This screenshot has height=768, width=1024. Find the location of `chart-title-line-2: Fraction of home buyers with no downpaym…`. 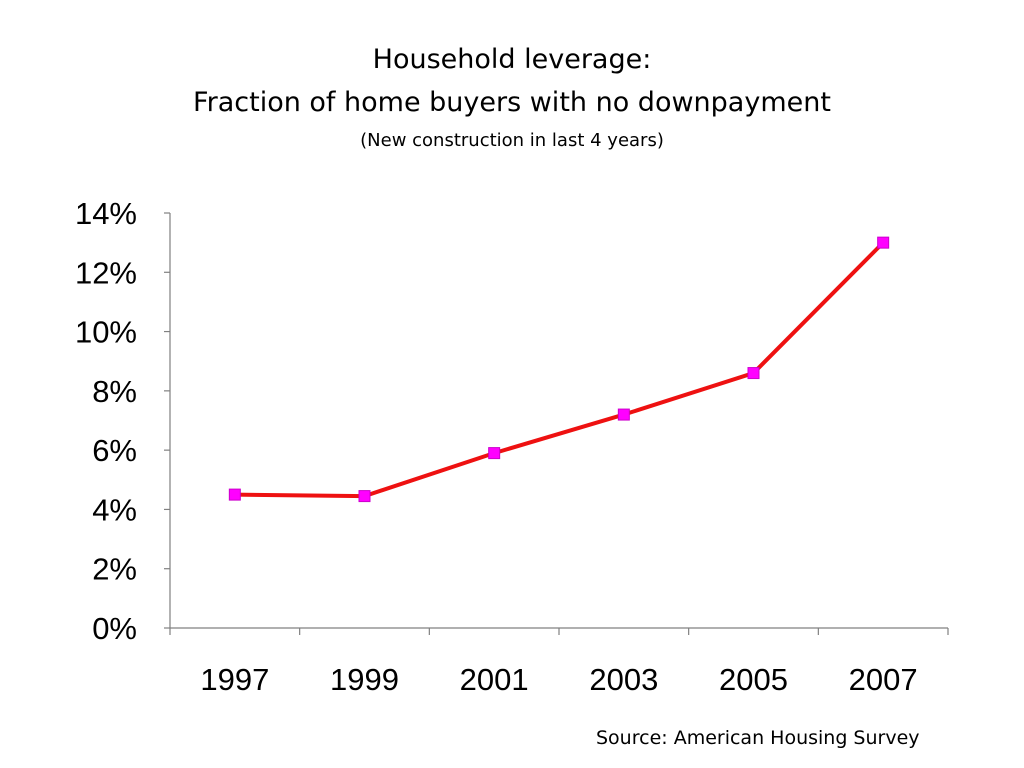

chart-title-line-2: Fraction of home buyers with no downpaym… is located at coordinates (512, 102).